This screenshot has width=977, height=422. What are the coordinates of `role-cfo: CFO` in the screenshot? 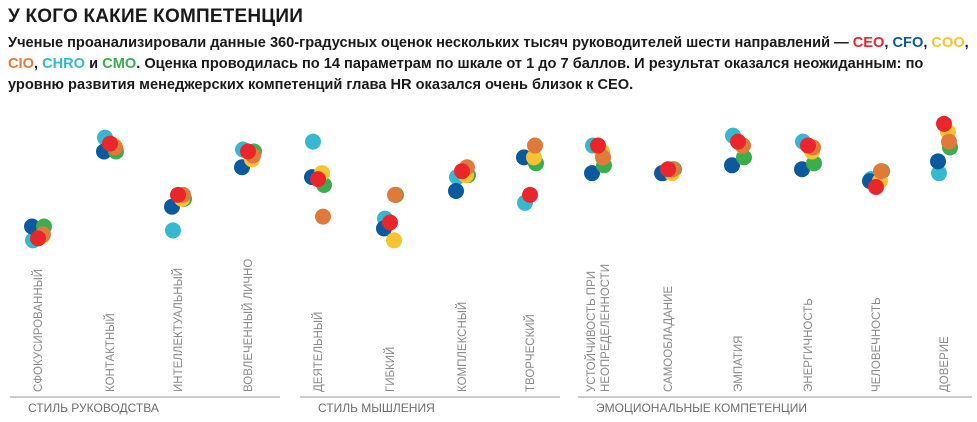 It's located at (908, 43).